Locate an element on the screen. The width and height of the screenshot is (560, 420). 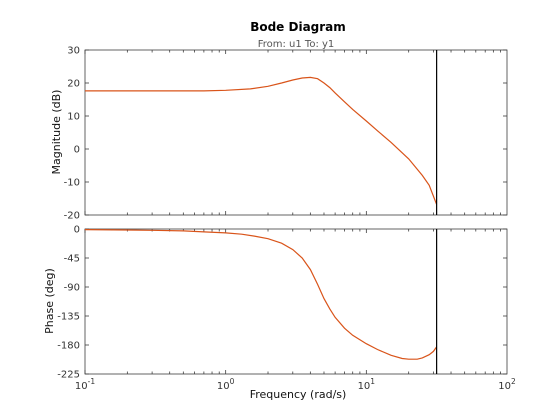
x-tick-label-exponent: 0 is located at coordinates (232, 381).